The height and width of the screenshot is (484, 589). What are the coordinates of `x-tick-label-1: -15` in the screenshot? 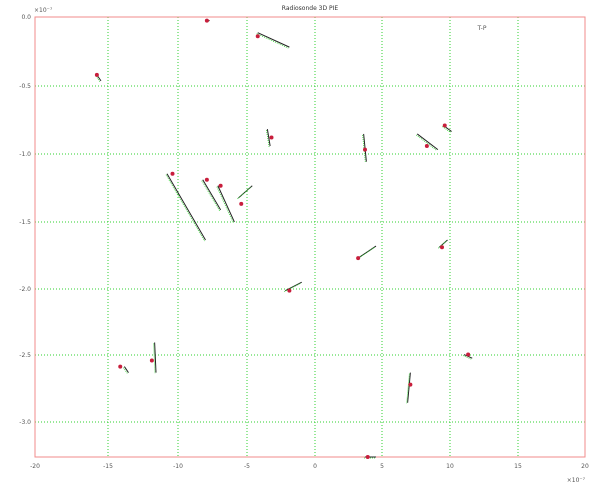 It's located at (108, 466).